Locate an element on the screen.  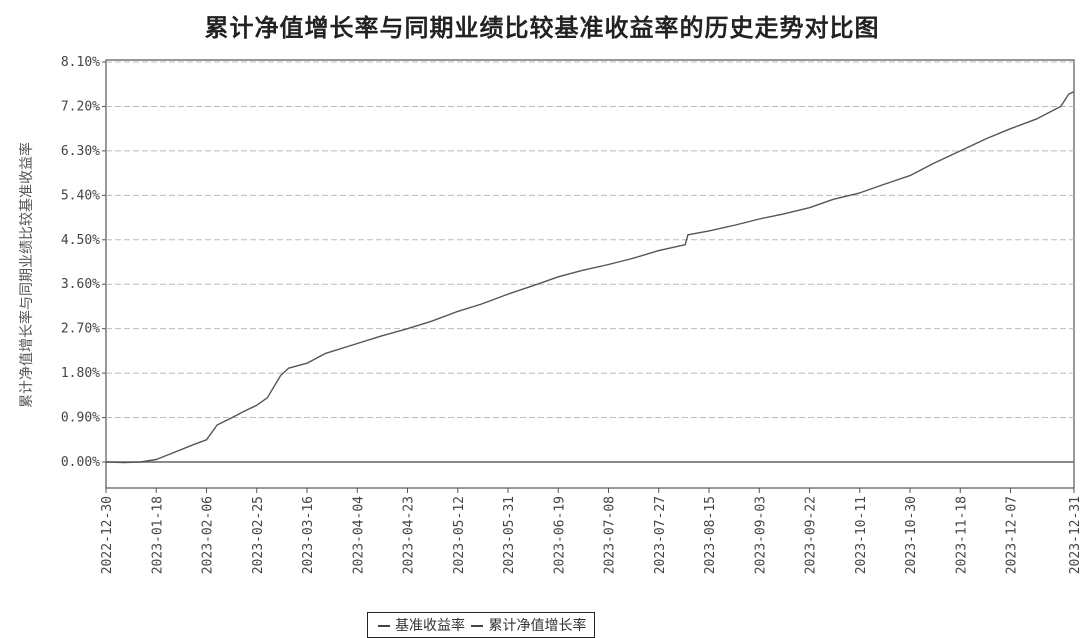
y-tick-label: 6.30% is located at coordinates (80, 151).